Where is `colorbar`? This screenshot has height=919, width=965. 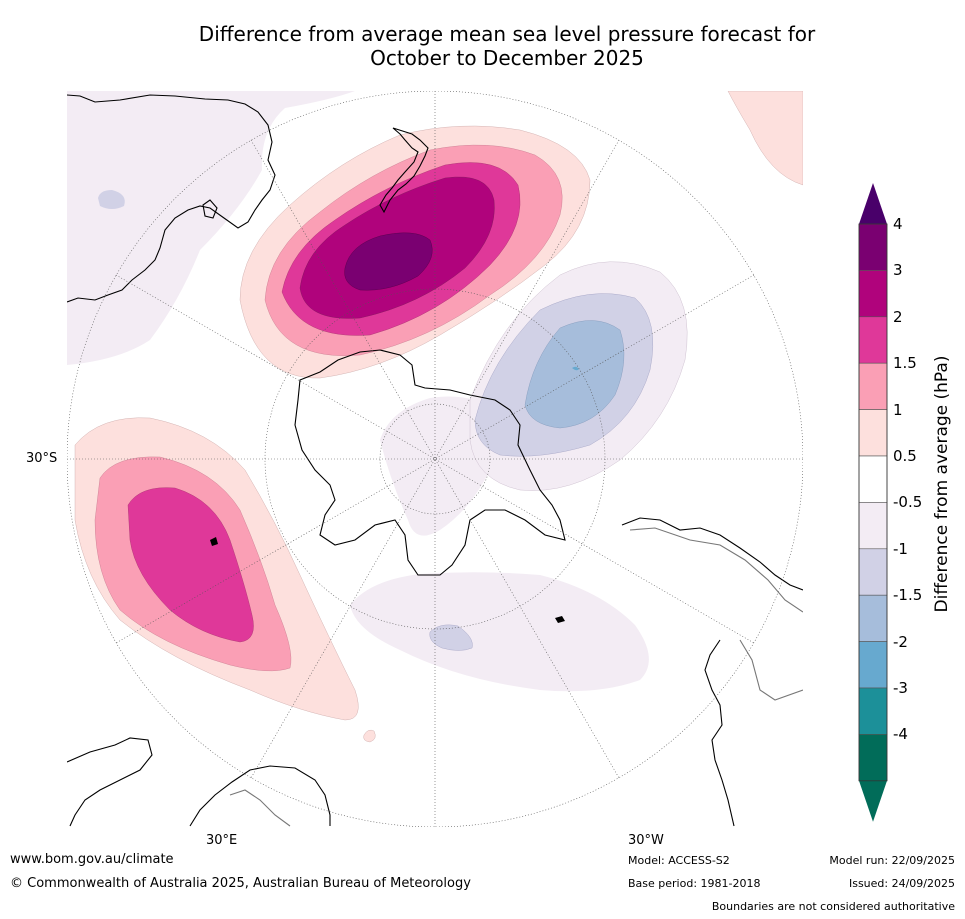
colorbar is located at coordinates (873, 502).